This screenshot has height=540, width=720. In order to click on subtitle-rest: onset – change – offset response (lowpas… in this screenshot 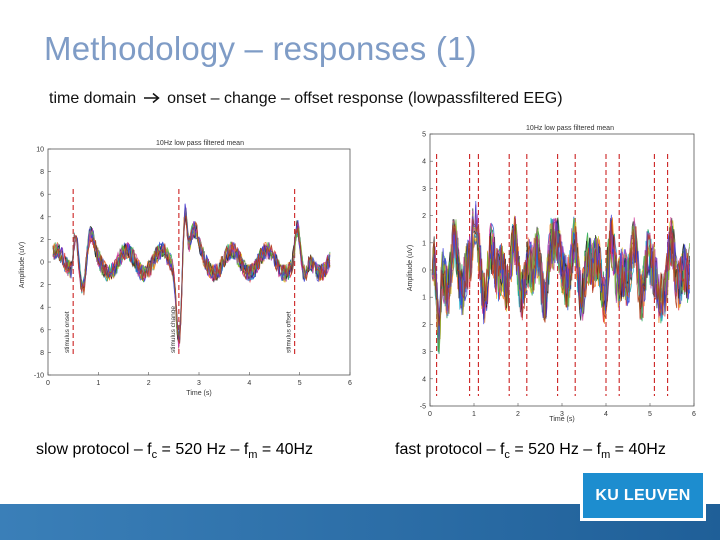, I will do `click(365, 98)`.